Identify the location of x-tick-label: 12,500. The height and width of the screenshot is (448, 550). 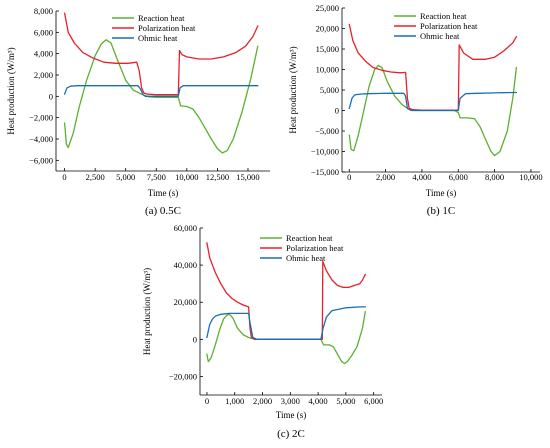
(217, 177).